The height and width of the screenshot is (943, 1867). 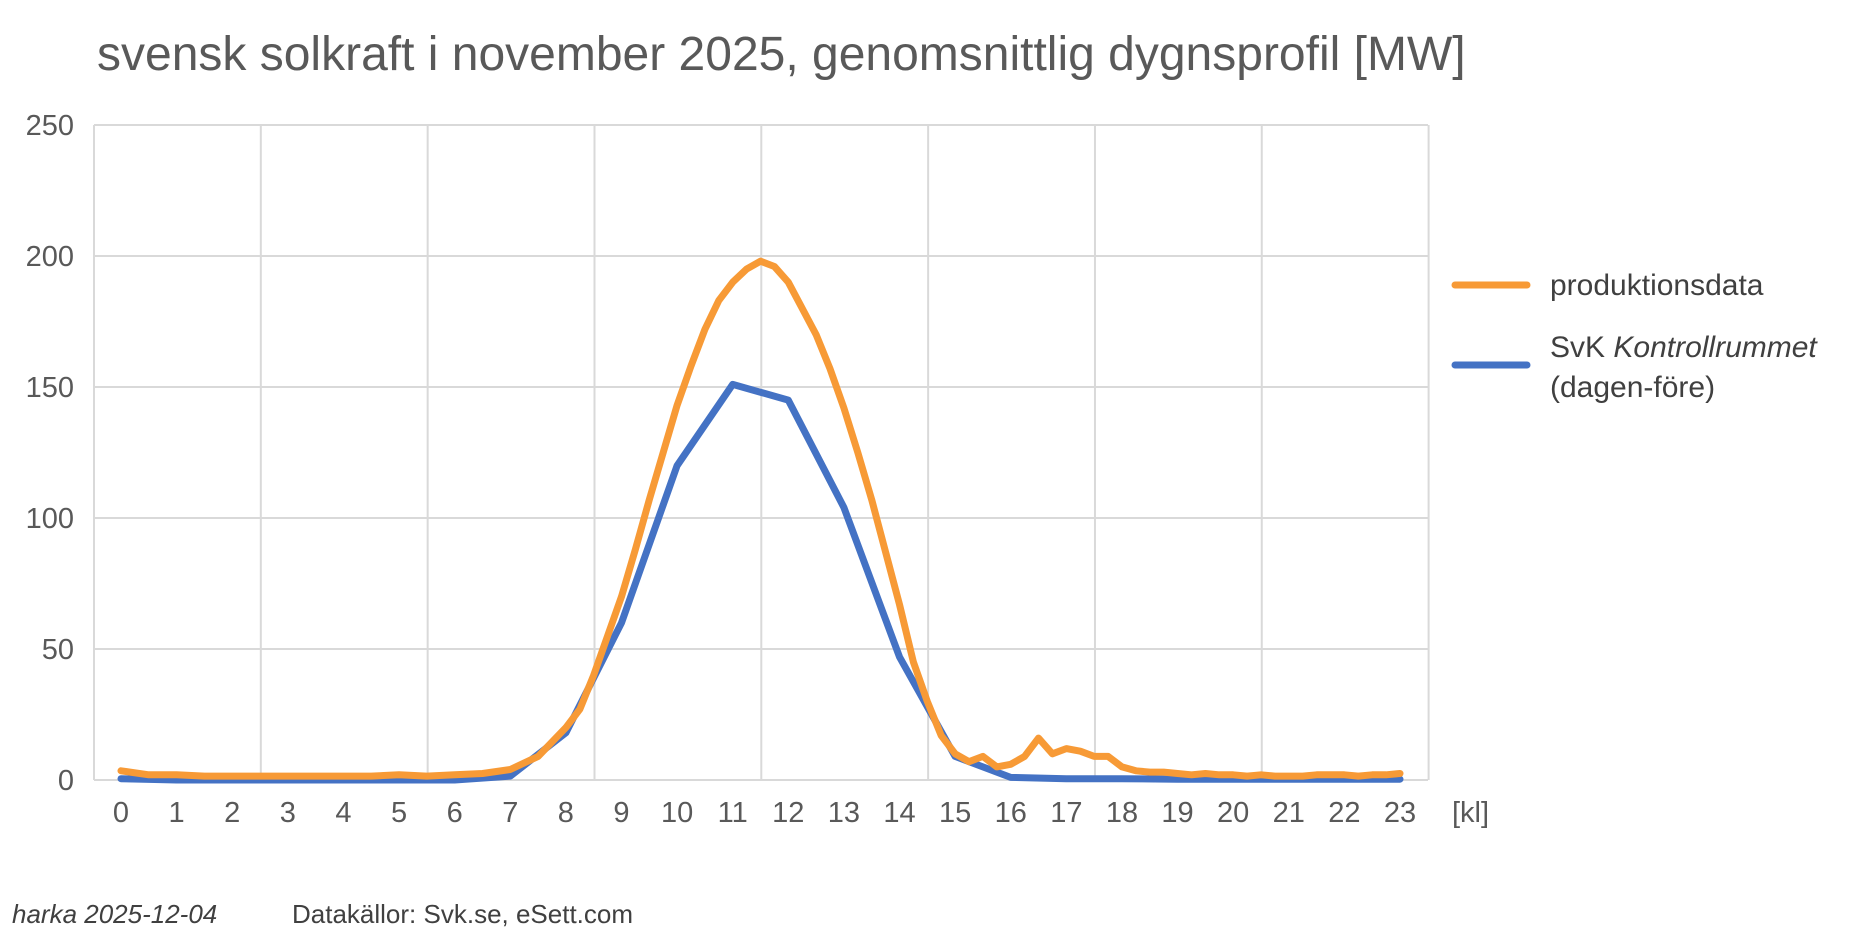 What do you see at coordinates (66, 781) in the screenshot?
I see `y-tick-label: 0` at bounding box center [66, 781].